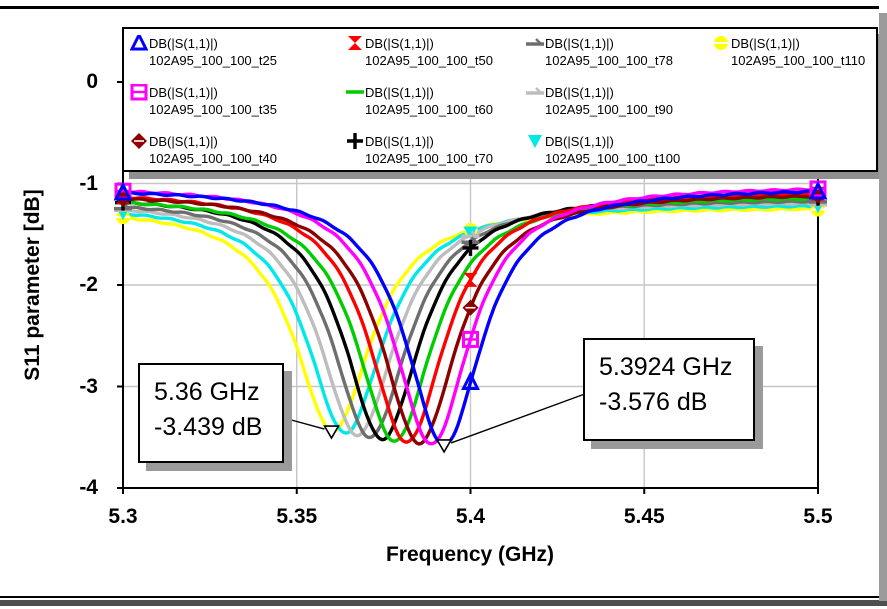  Describe the element at coordinates (443, 603) in the screenshot. I see `bottom-rule-shadow` at that location.